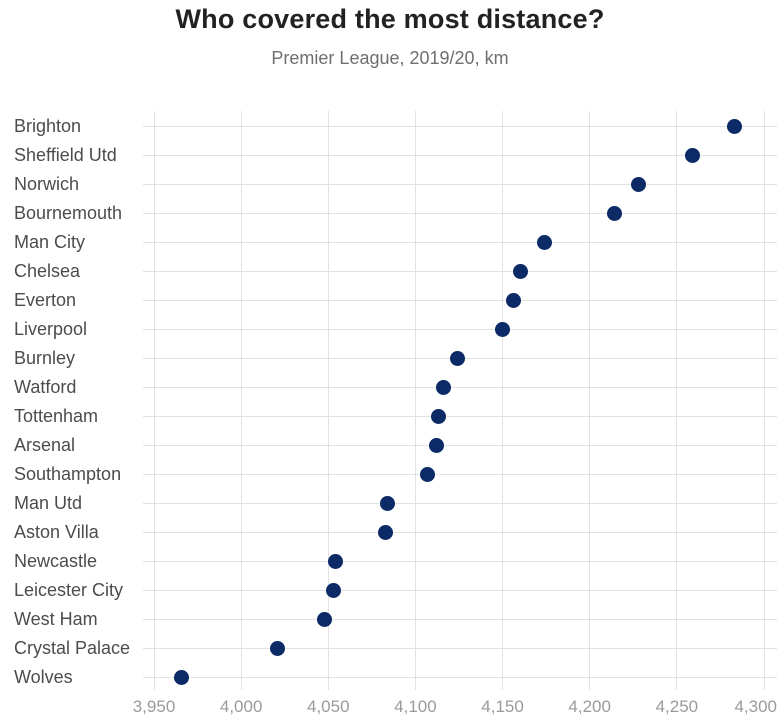  What do you see at coordinates (390, 19) in the screenshot?
I see `chart-title: Who covered the most distance?` at bounding box center [390, 19].